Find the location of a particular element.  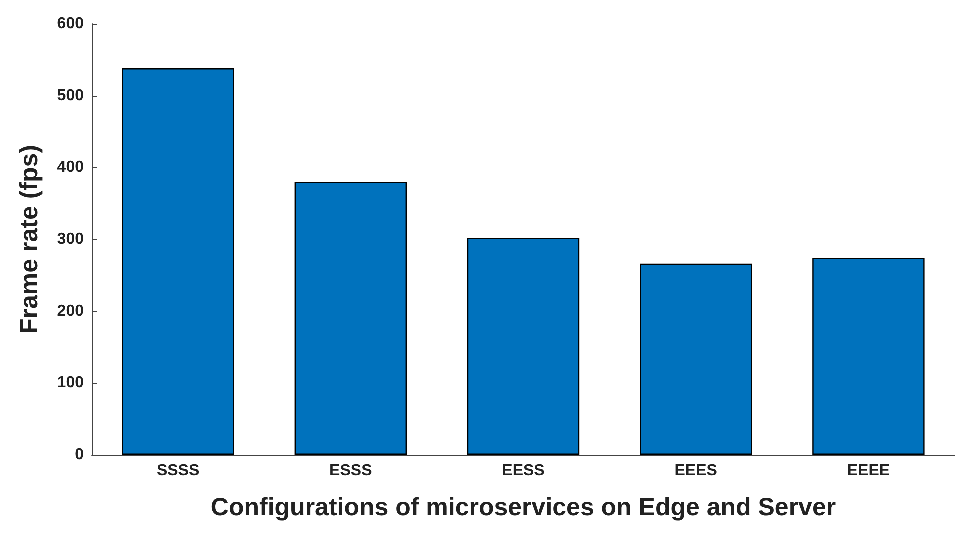

x-tick-label: EESS is located at coordinates (524, 471).